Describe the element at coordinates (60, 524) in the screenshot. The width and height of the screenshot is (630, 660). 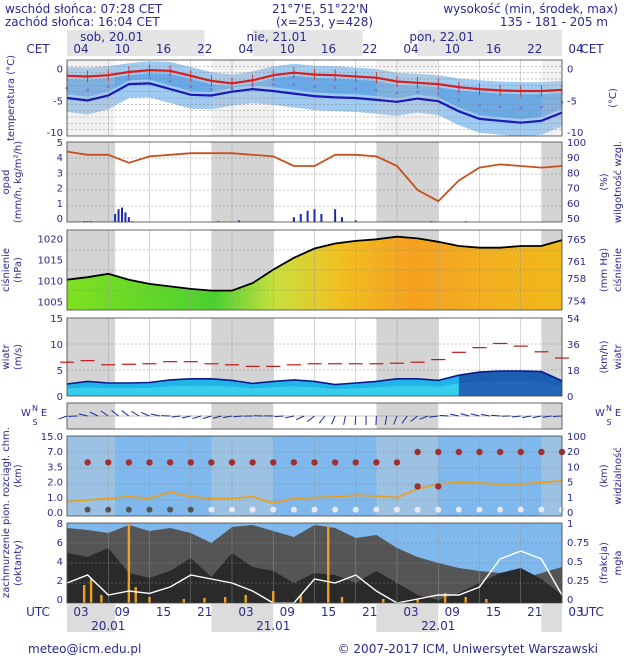
I see `cloudiness-tick-label: 8` at that location.